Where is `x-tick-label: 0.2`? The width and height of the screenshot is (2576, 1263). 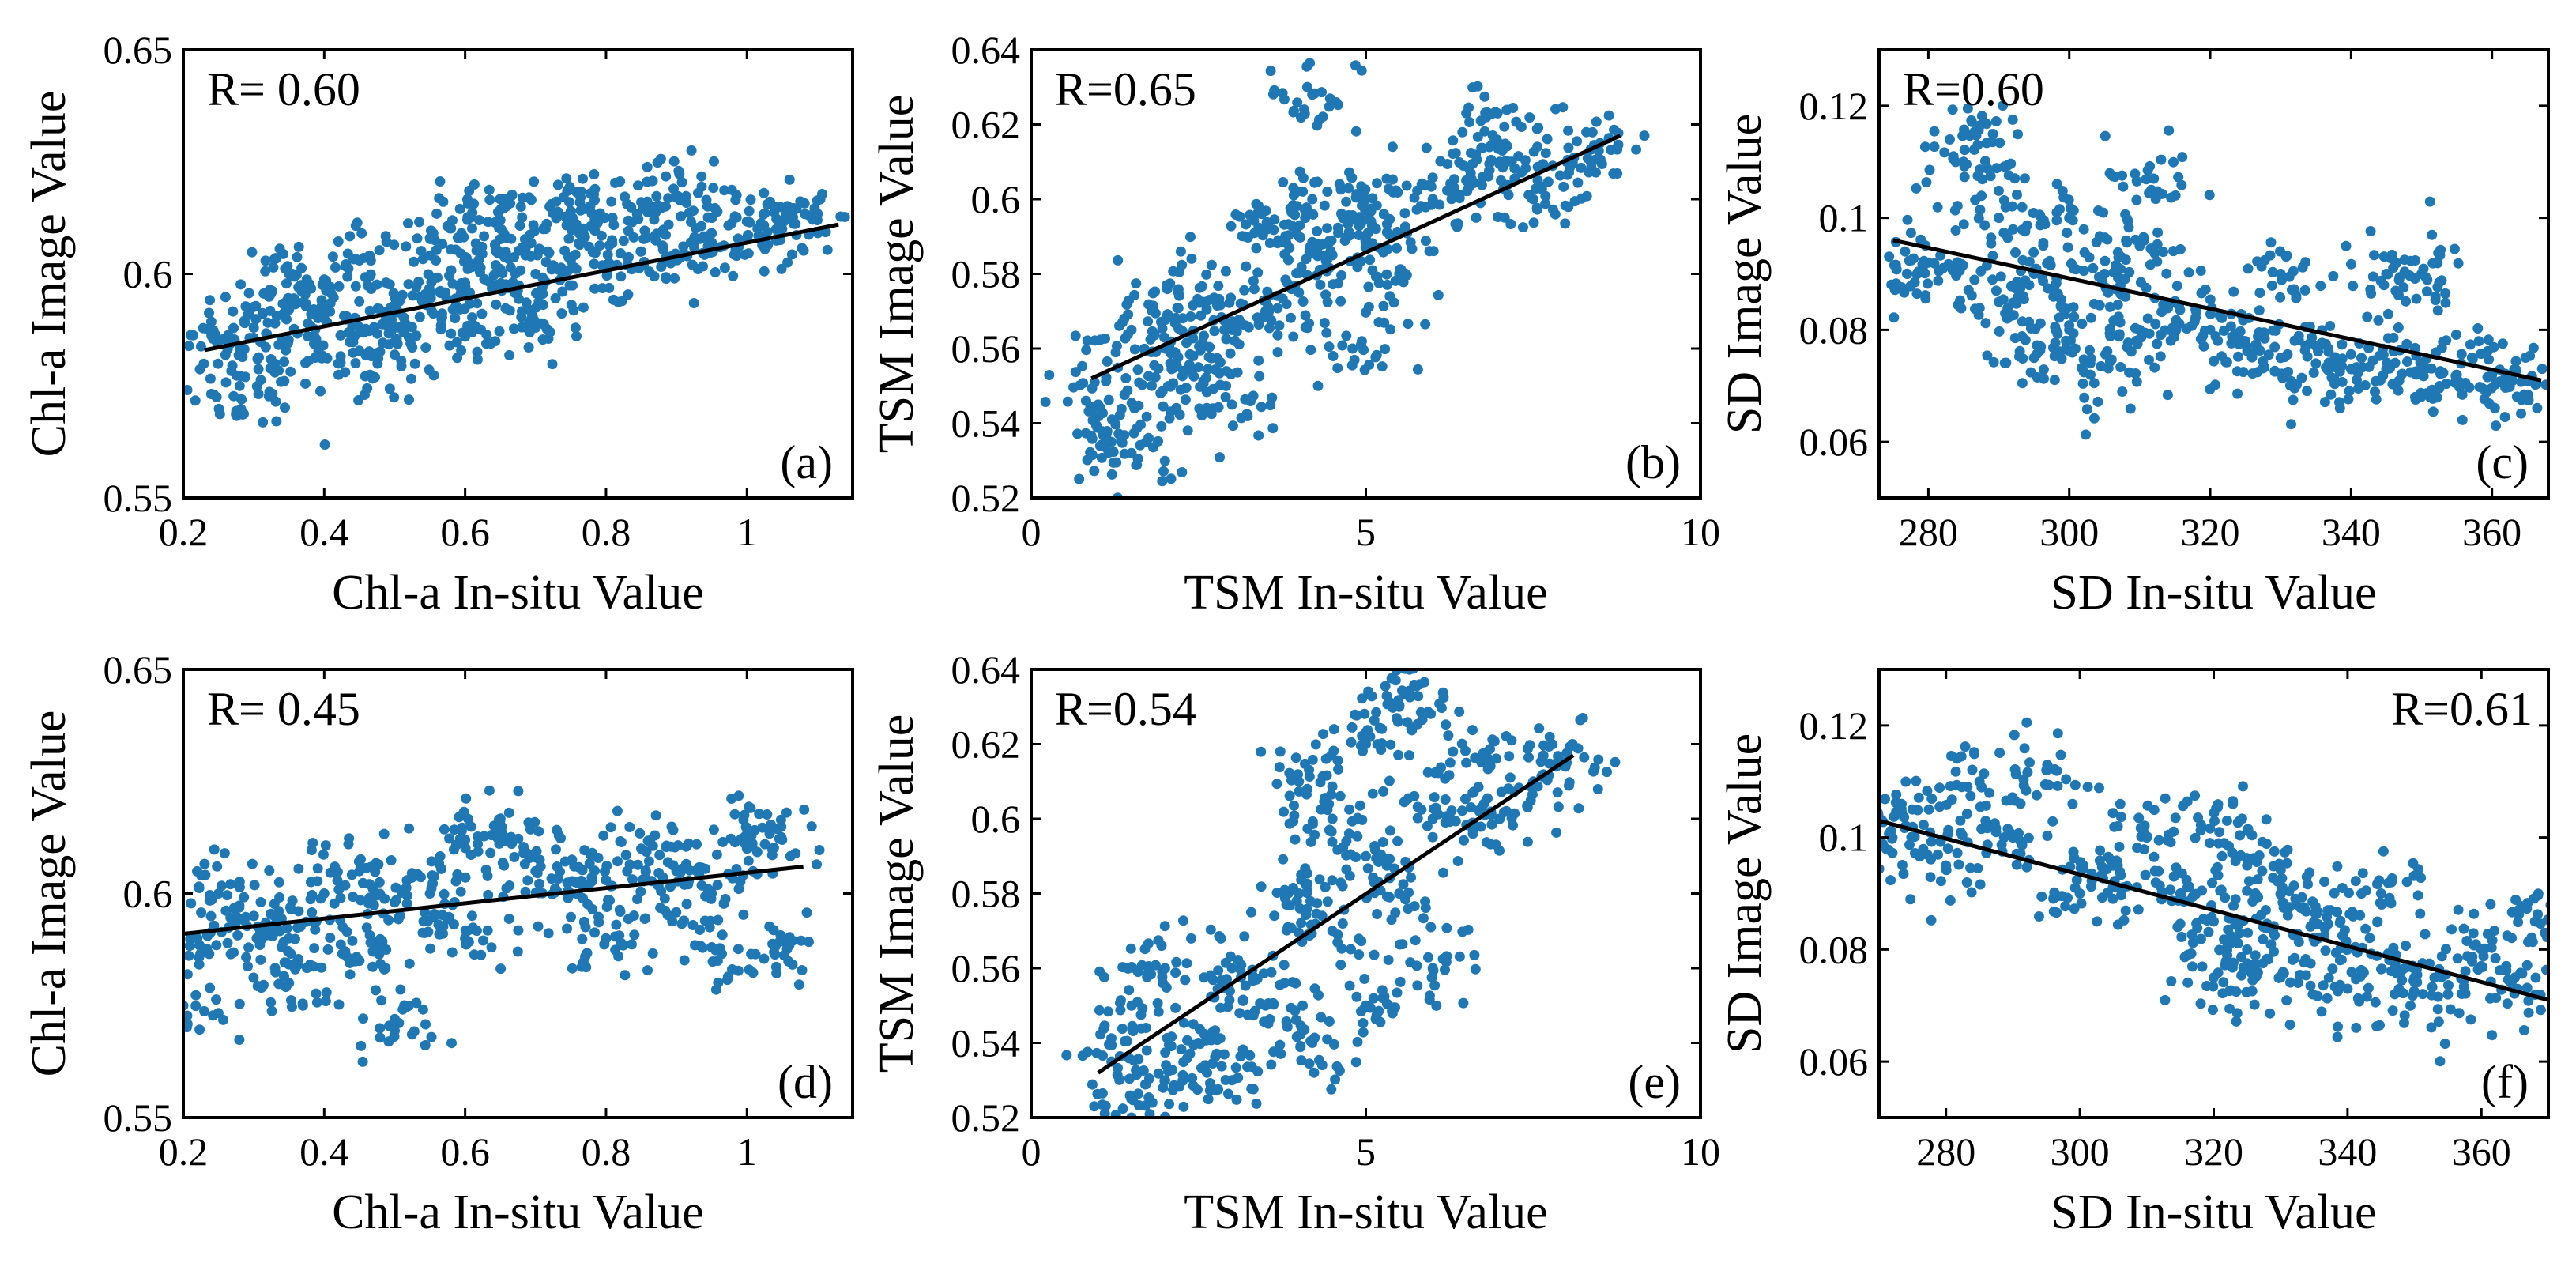 x-tick-label: 0.2 is located at coordinates (184, 1151).